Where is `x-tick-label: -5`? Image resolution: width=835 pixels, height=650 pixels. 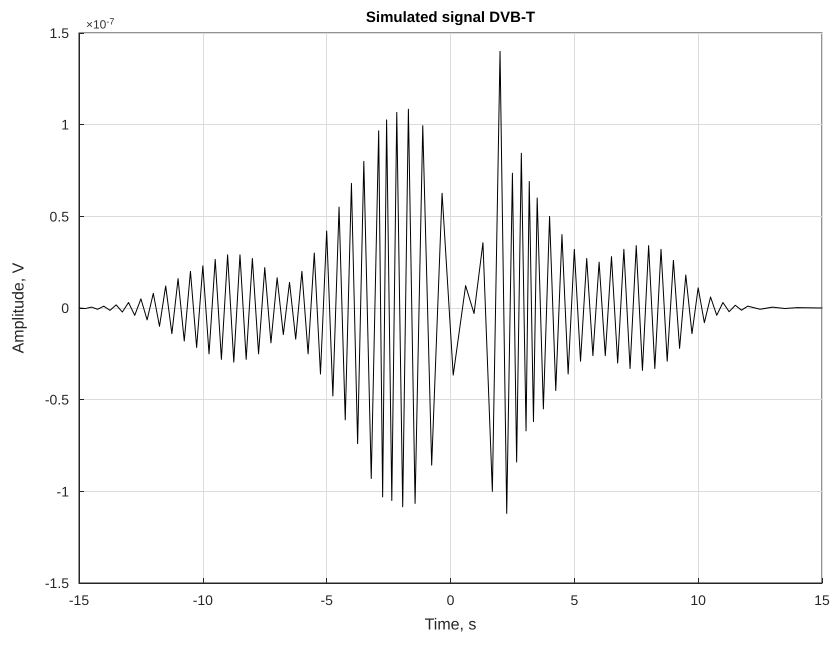 x-tick-label: -5 is located at coordinates (327, 600).